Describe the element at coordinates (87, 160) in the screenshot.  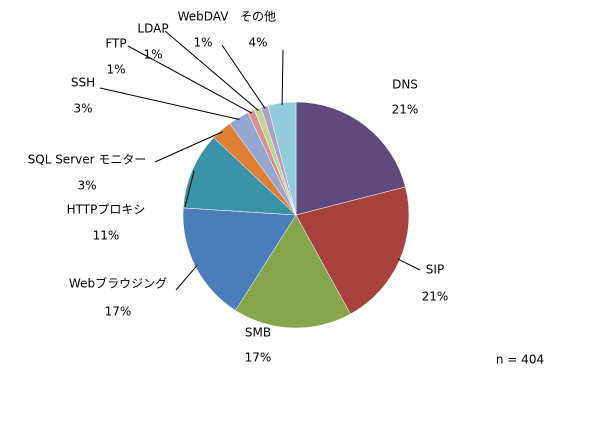
I see `category-label: SQL Server モニター` at that location.